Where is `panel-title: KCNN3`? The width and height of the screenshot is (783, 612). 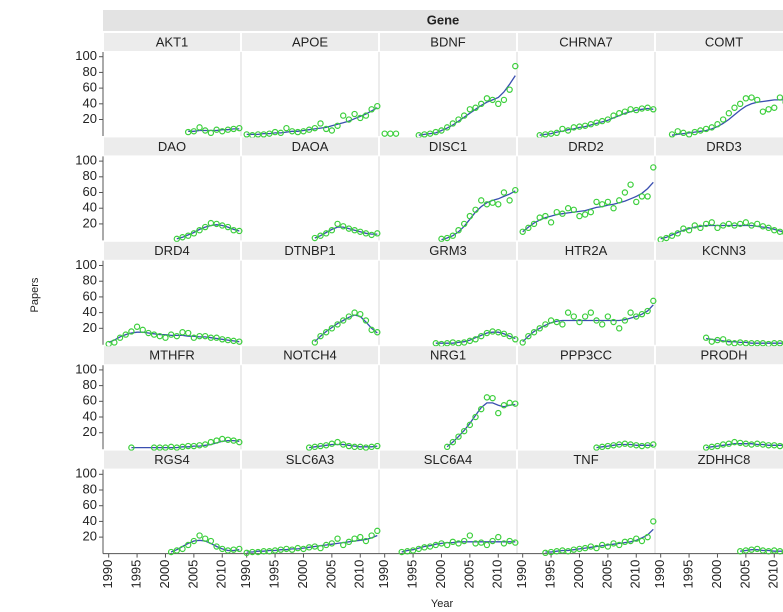
panel-title: KCNN3 is located at coordinates (724, 250).